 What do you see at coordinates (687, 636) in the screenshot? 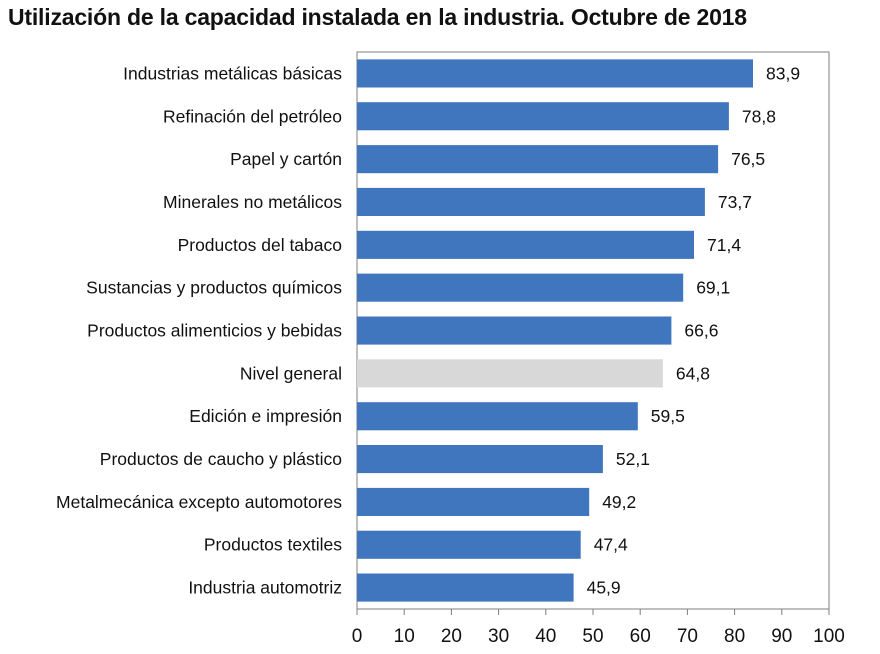
I see `x-tick-label-70: 70` at bounding box center [687, 636].